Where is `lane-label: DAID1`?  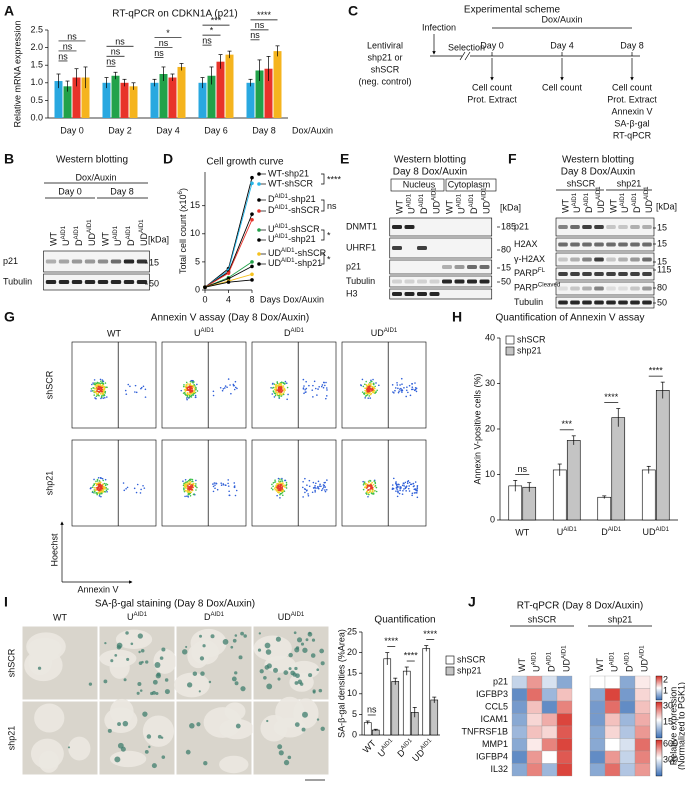 lane-label: DAID1 is located at coordinates (78, 235).